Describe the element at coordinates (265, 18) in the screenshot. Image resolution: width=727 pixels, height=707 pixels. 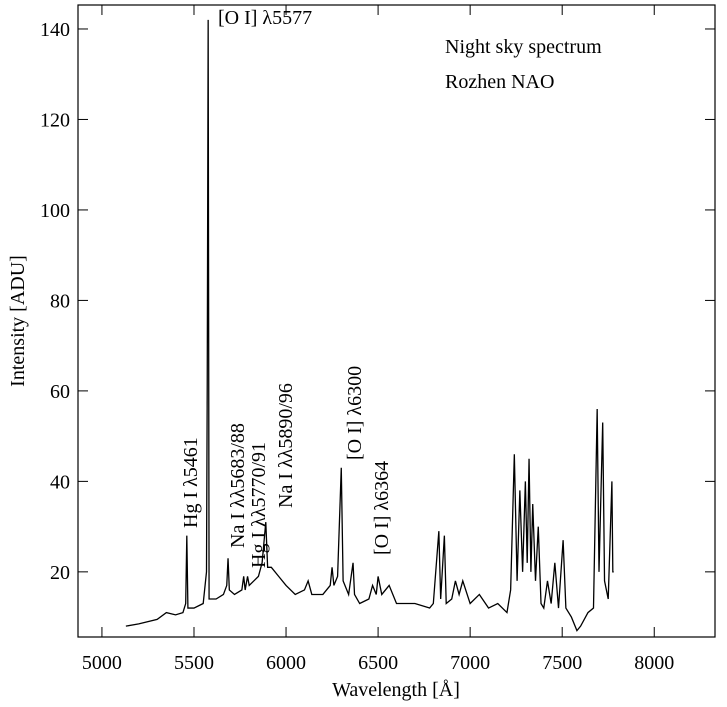
I see `line-annotation: [O I] λ5577` at that location.